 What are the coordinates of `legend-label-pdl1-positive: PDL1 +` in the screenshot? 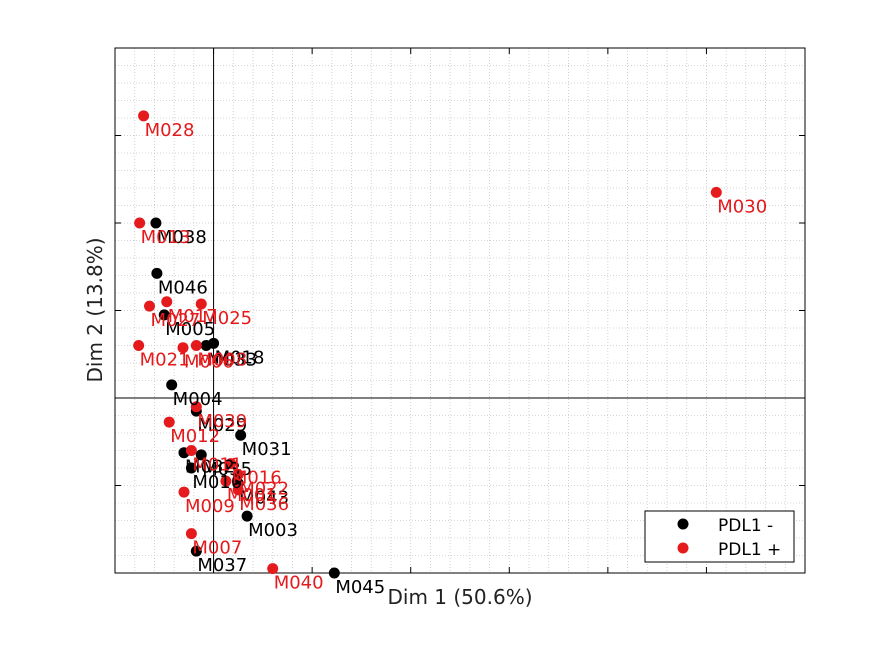 It's located at (749, 550).